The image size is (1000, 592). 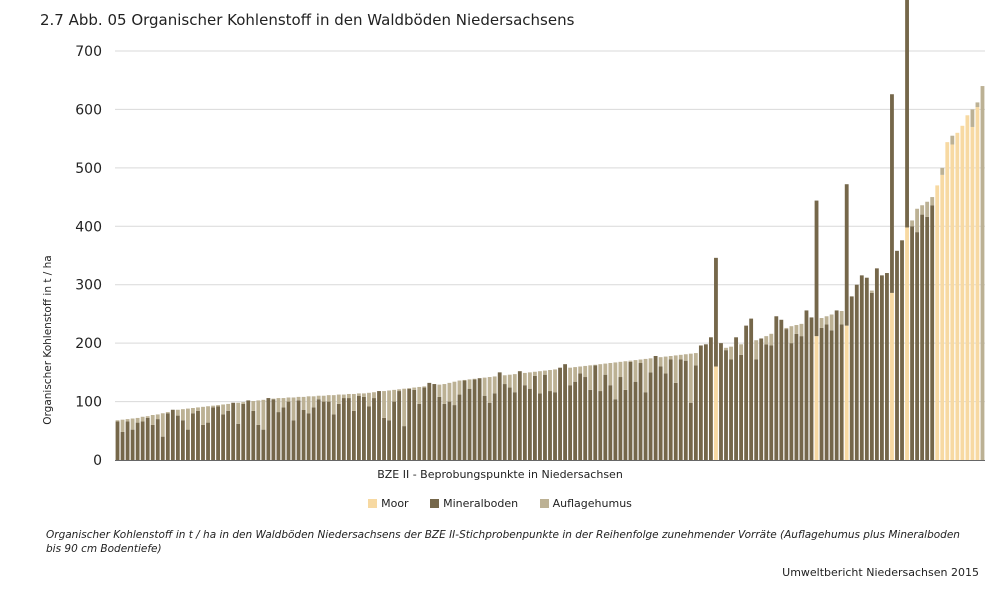 I want to click on legend-item-auflagehumus: Auflagehumus, so click(x=585, y=503).